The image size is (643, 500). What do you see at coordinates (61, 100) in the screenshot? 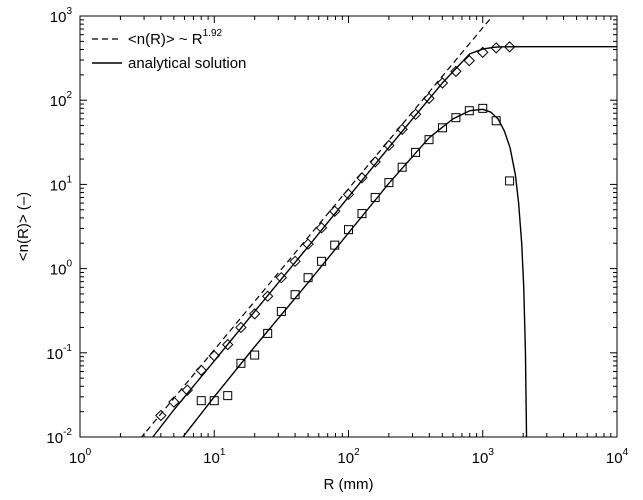
I see `y-tick-label: 10²` at bounding box center [61, 100].